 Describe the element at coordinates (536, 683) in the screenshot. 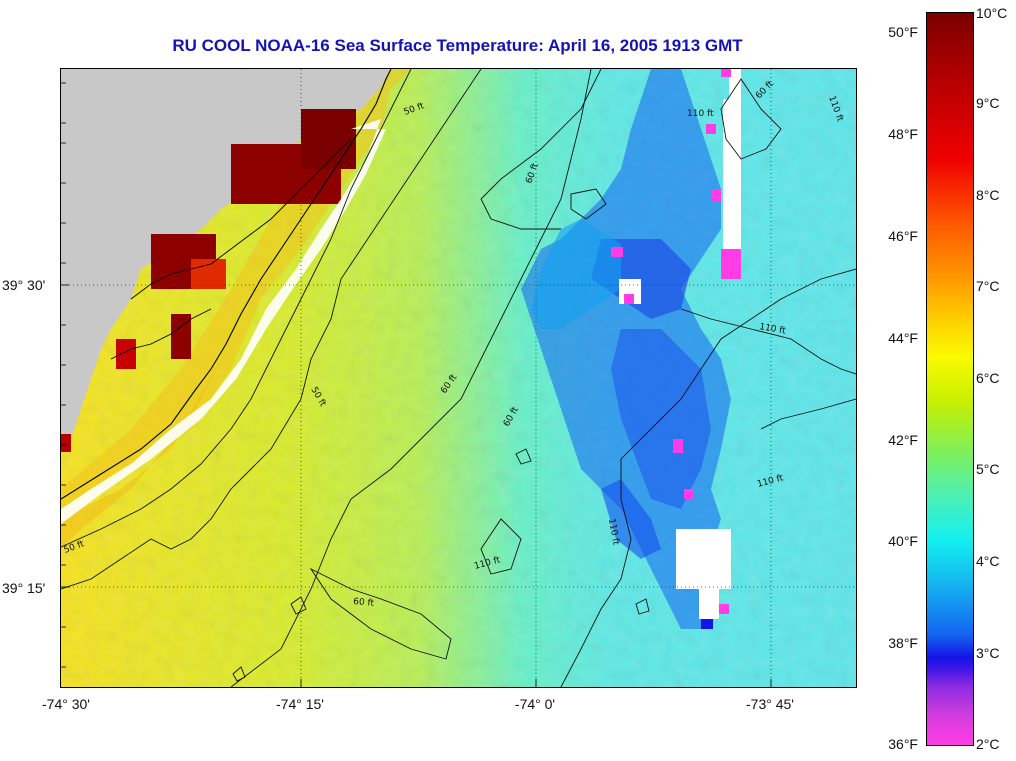

I see `bottom-axis-ticks` at that location.